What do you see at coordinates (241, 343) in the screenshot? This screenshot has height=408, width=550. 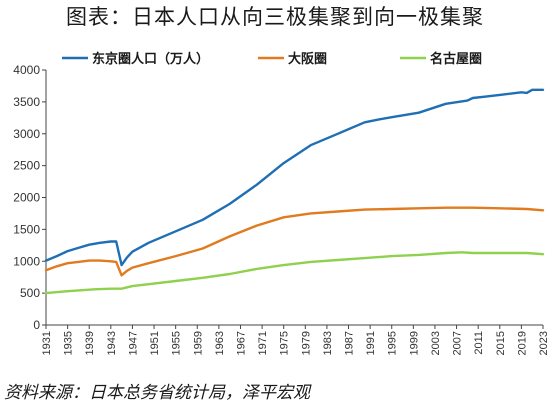 I see `x-tick-label: 1967` at bounding box center [241, 343].